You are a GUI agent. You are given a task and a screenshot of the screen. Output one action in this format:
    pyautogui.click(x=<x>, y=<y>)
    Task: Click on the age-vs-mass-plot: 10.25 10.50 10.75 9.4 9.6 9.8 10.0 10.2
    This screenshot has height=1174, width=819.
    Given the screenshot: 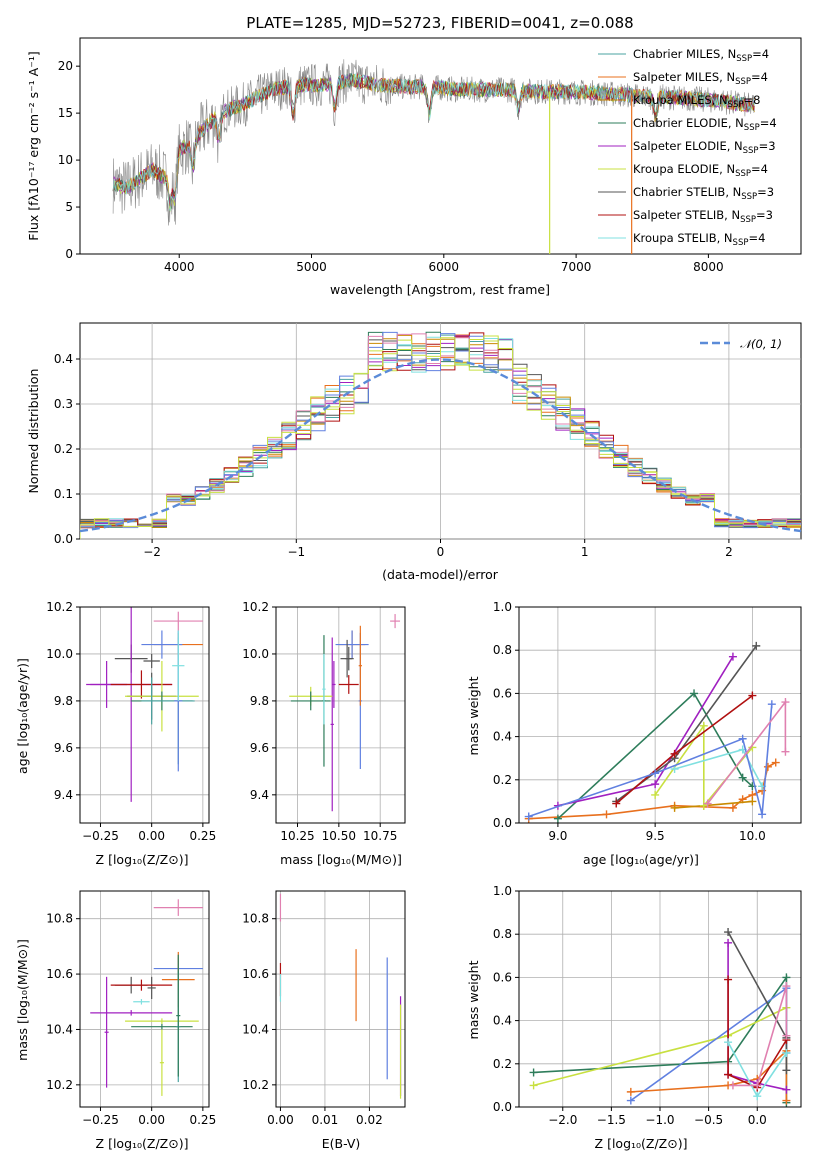 What is the action you would take?
    pyautogui.click(x=324, y=721)
    